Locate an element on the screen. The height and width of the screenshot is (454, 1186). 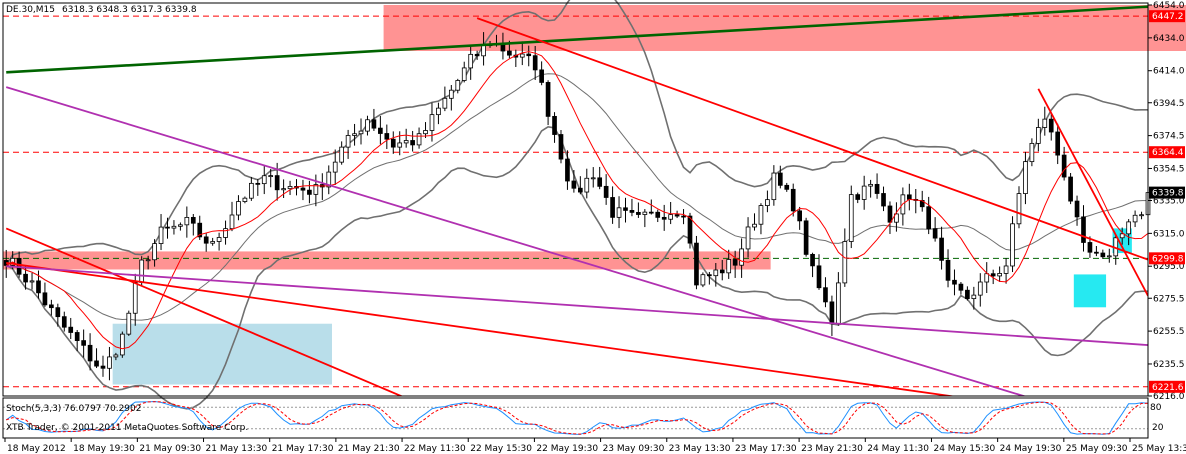
x-tick-label: 21 May 21:30 is located at coordinates (369, 449).